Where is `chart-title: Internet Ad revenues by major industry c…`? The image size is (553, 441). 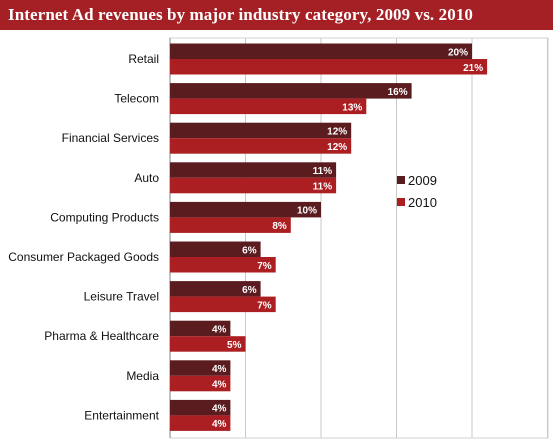
chart-title: Internet Ad revenues by major industry c… is located at coordinates (241, 14).